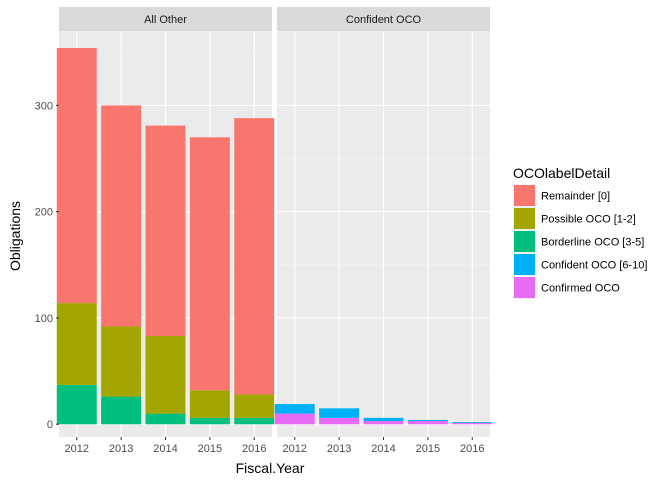 The image size is (672, 480). I want to click on legend-label: Confirmed OCO, so click(580, 289).